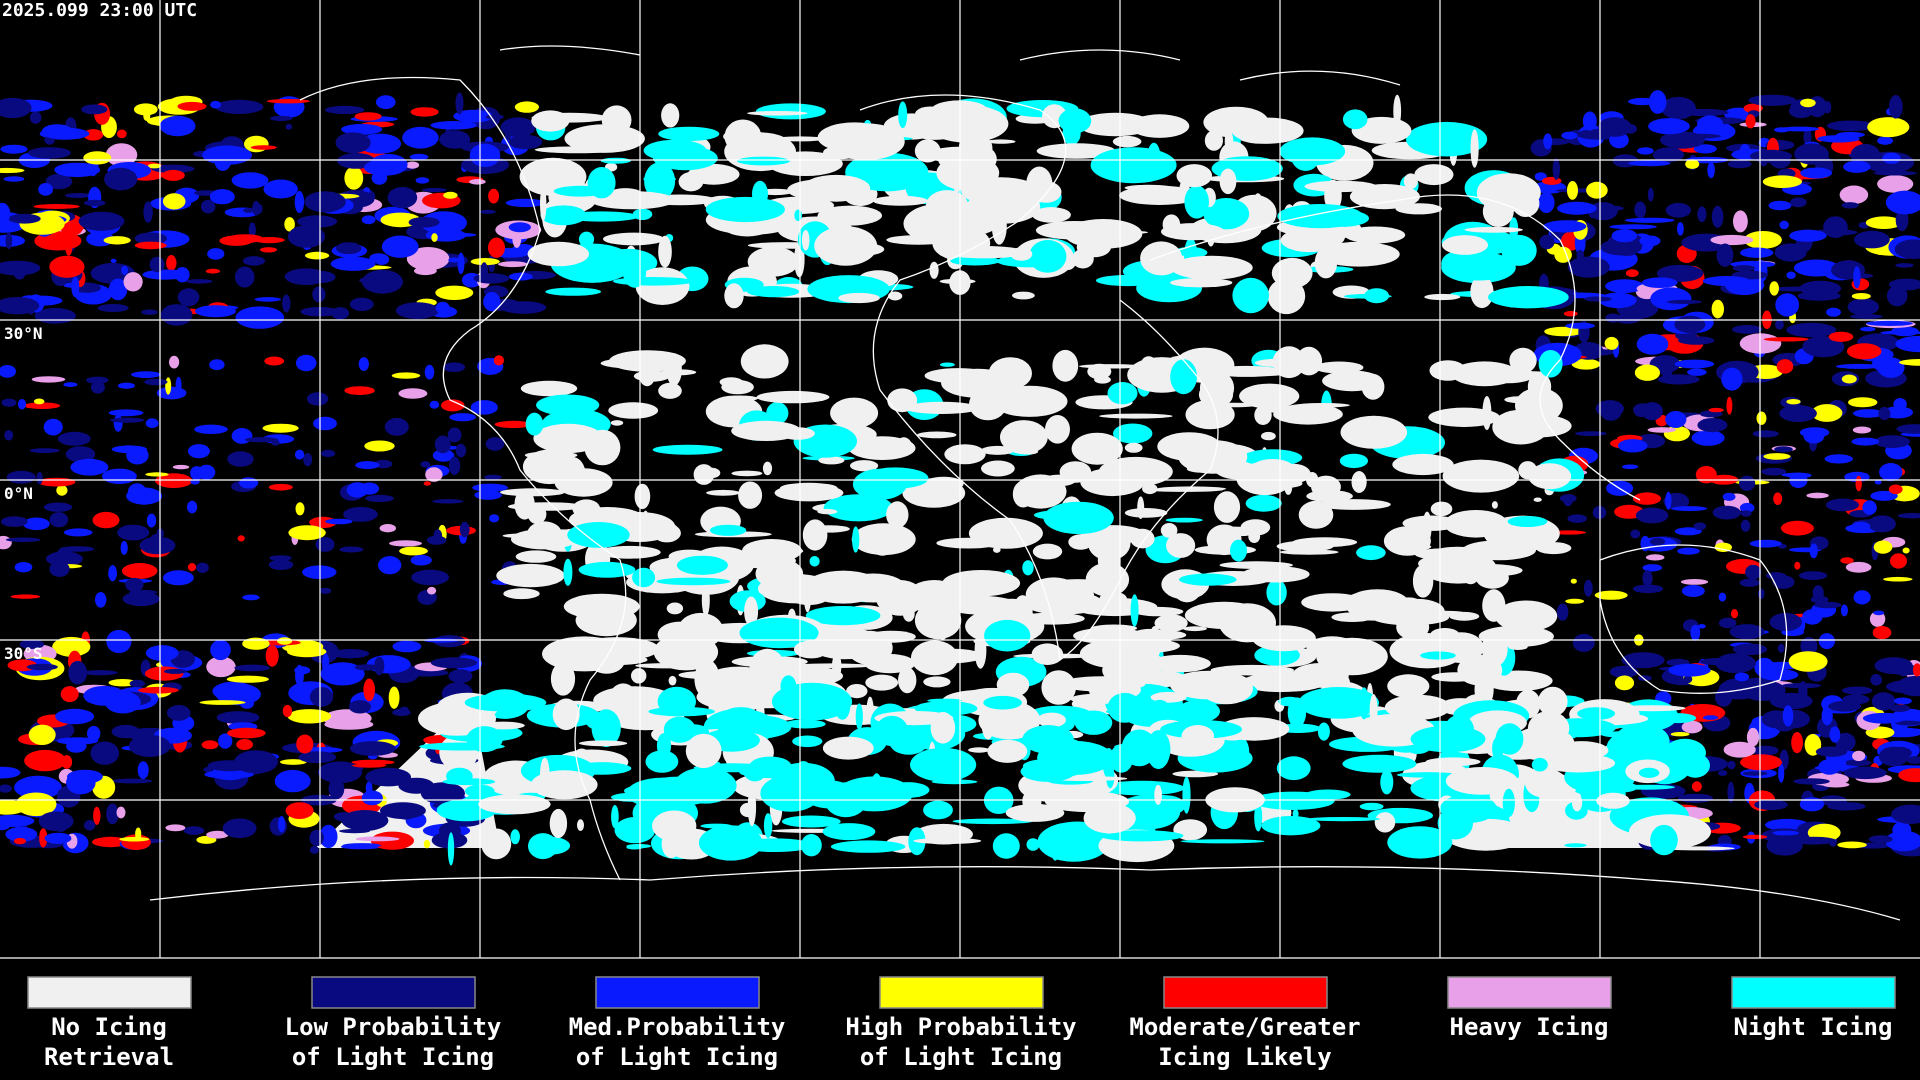  Describe the element at coordinates (99, 331) in the screenshot. I see `labels: 2025.099 23:00 UTC 30°N 0°N 30°S` at that location.